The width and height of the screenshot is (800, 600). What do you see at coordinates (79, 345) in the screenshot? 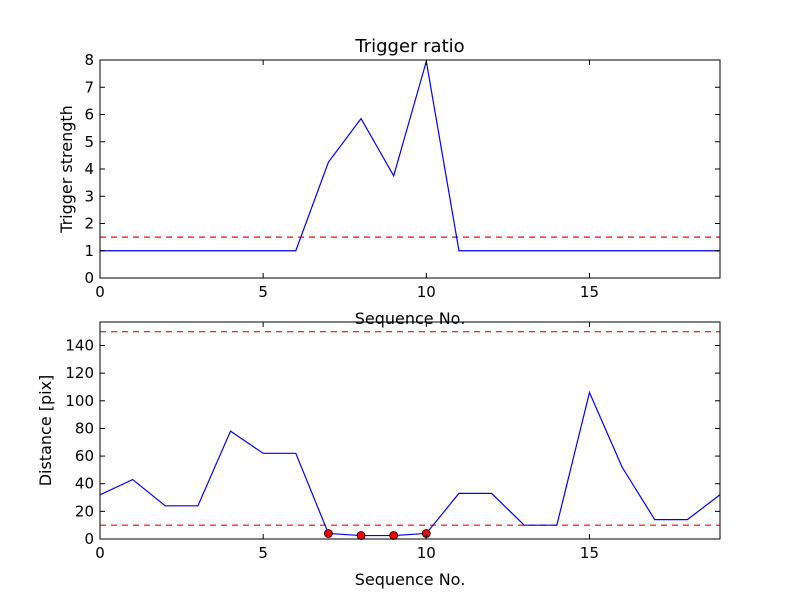
I see `y-tick-label: 140` at bounding box center [79, 345].